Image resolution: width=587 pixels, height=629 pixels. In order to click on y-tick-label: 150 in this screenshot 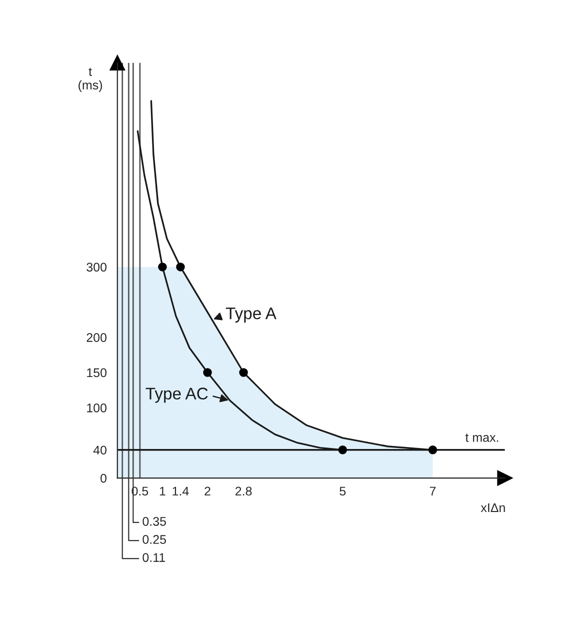, I will do `click(96, 373)`.